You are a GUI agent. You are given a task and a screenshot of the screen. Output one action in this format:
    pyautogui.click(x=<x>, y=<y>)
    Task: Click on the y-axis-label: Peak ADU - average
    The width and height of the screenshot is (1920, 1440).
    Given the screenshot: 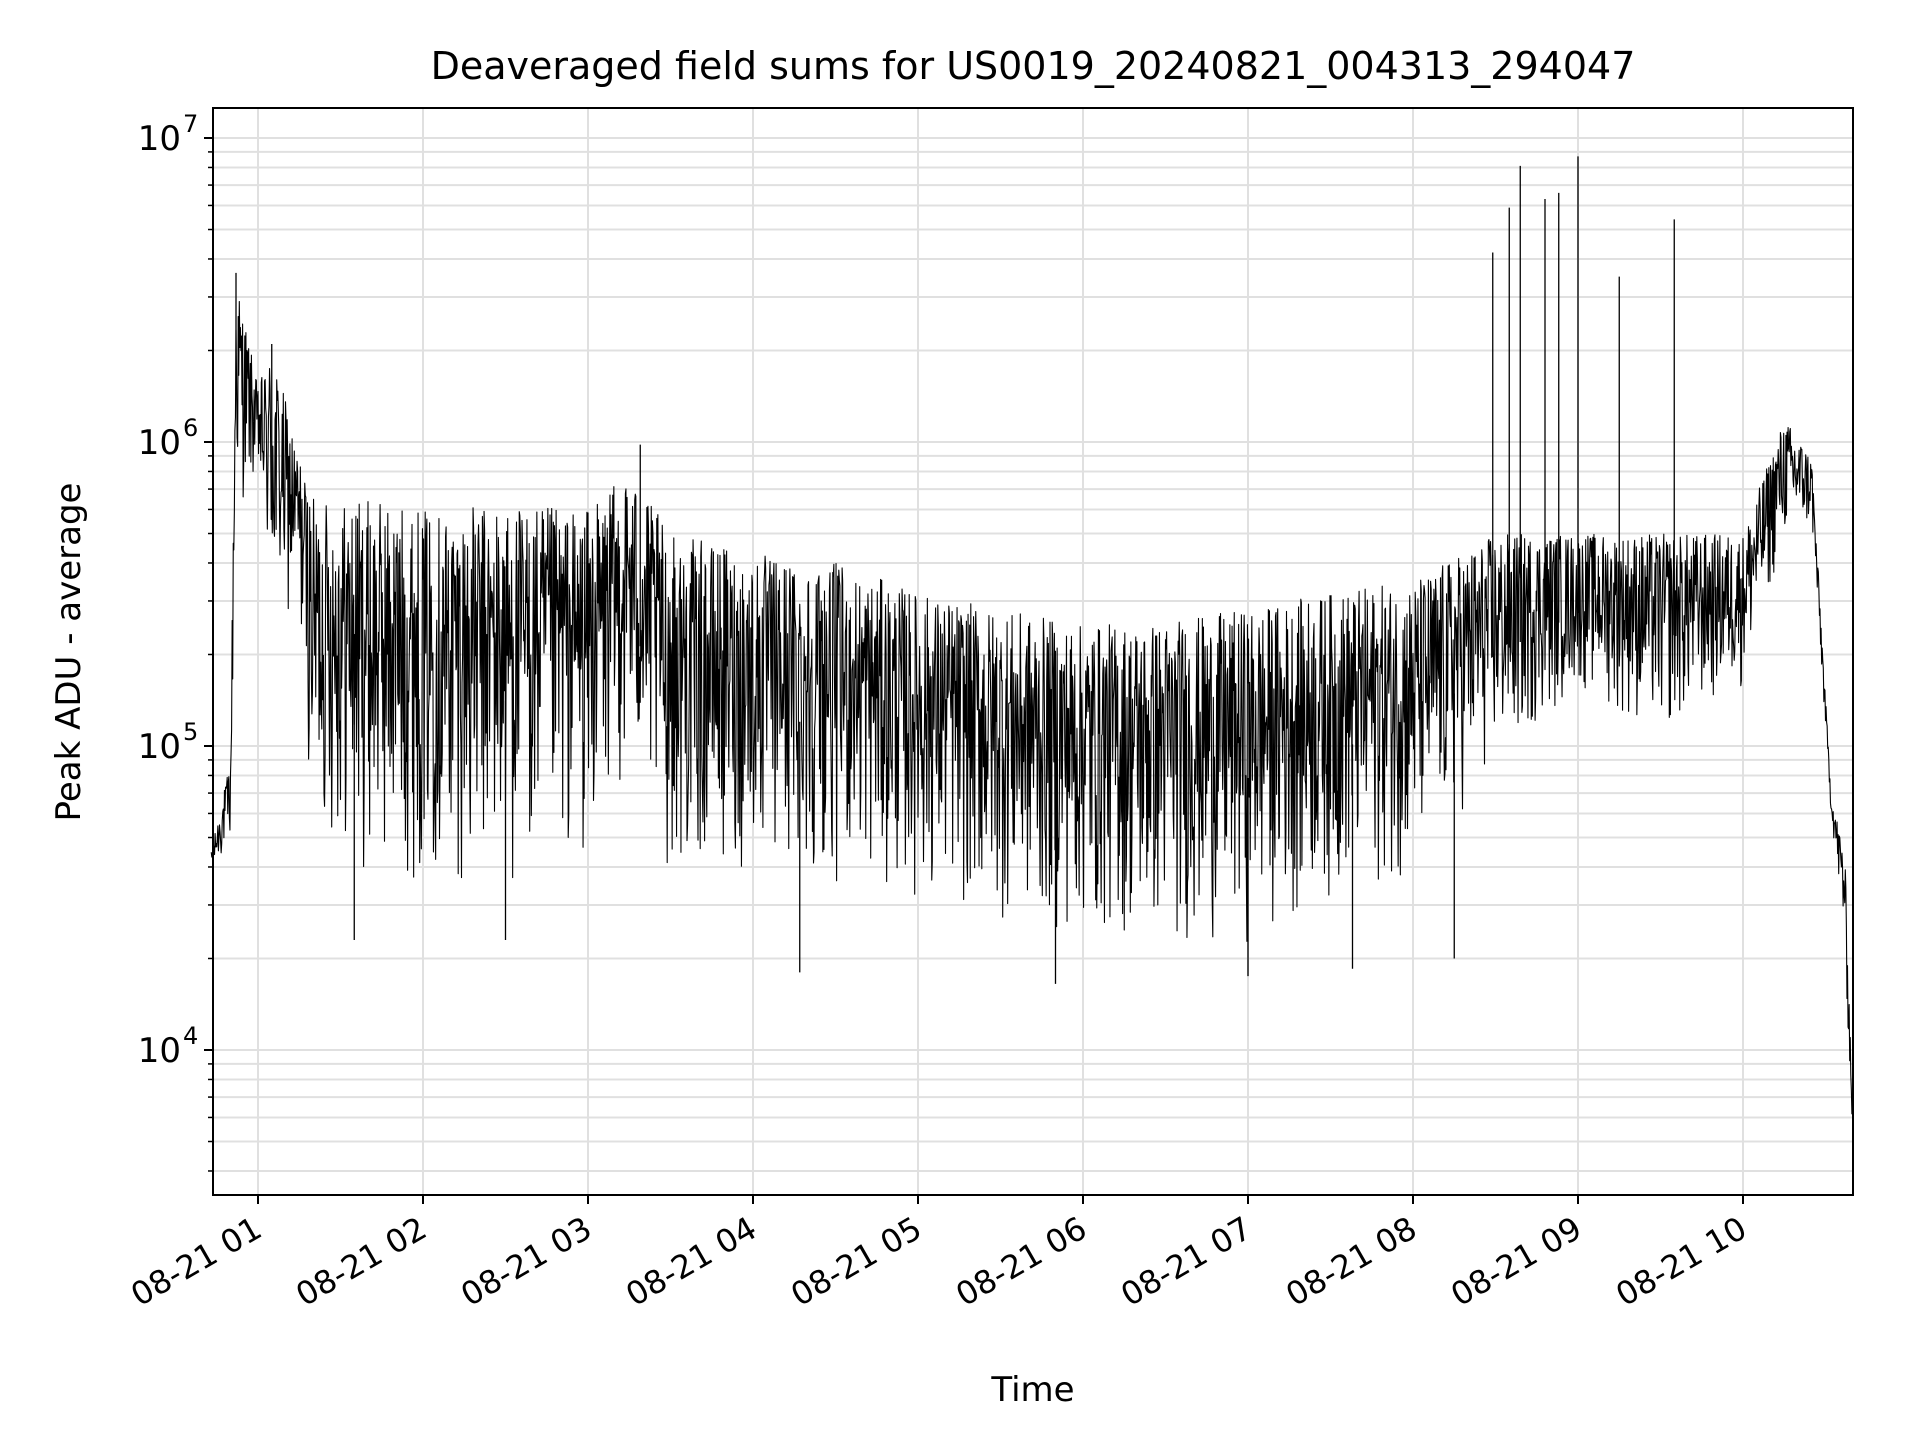 What is the action you would take?
    pyautogui.click(x=69, y=652)
    